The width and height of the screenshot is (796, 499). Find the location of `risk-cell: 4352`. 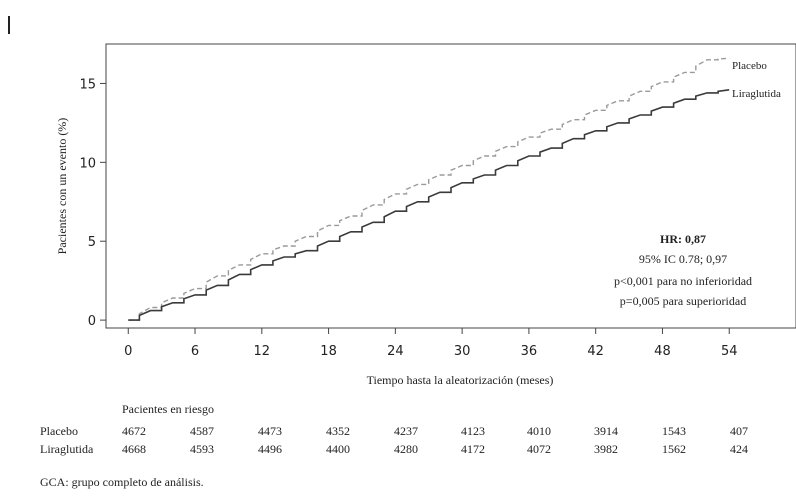

risk-cell: 4352 is located at coordinates (338, 431).